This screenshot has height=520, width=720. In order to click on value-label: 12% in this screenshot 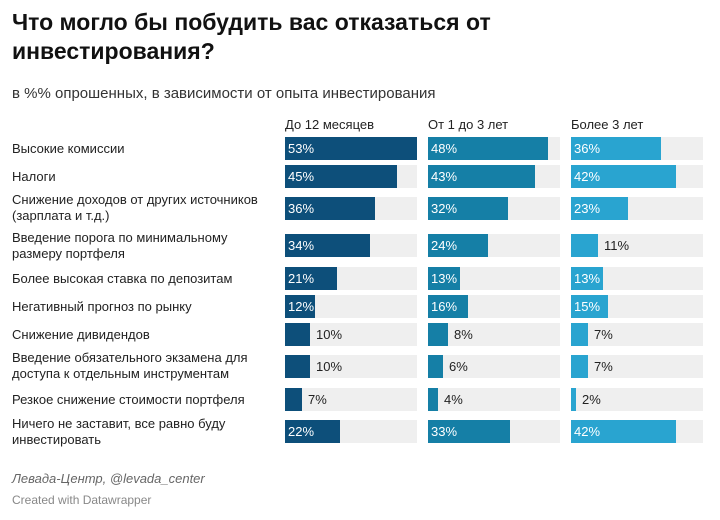, I will do `click(301, 306)`.